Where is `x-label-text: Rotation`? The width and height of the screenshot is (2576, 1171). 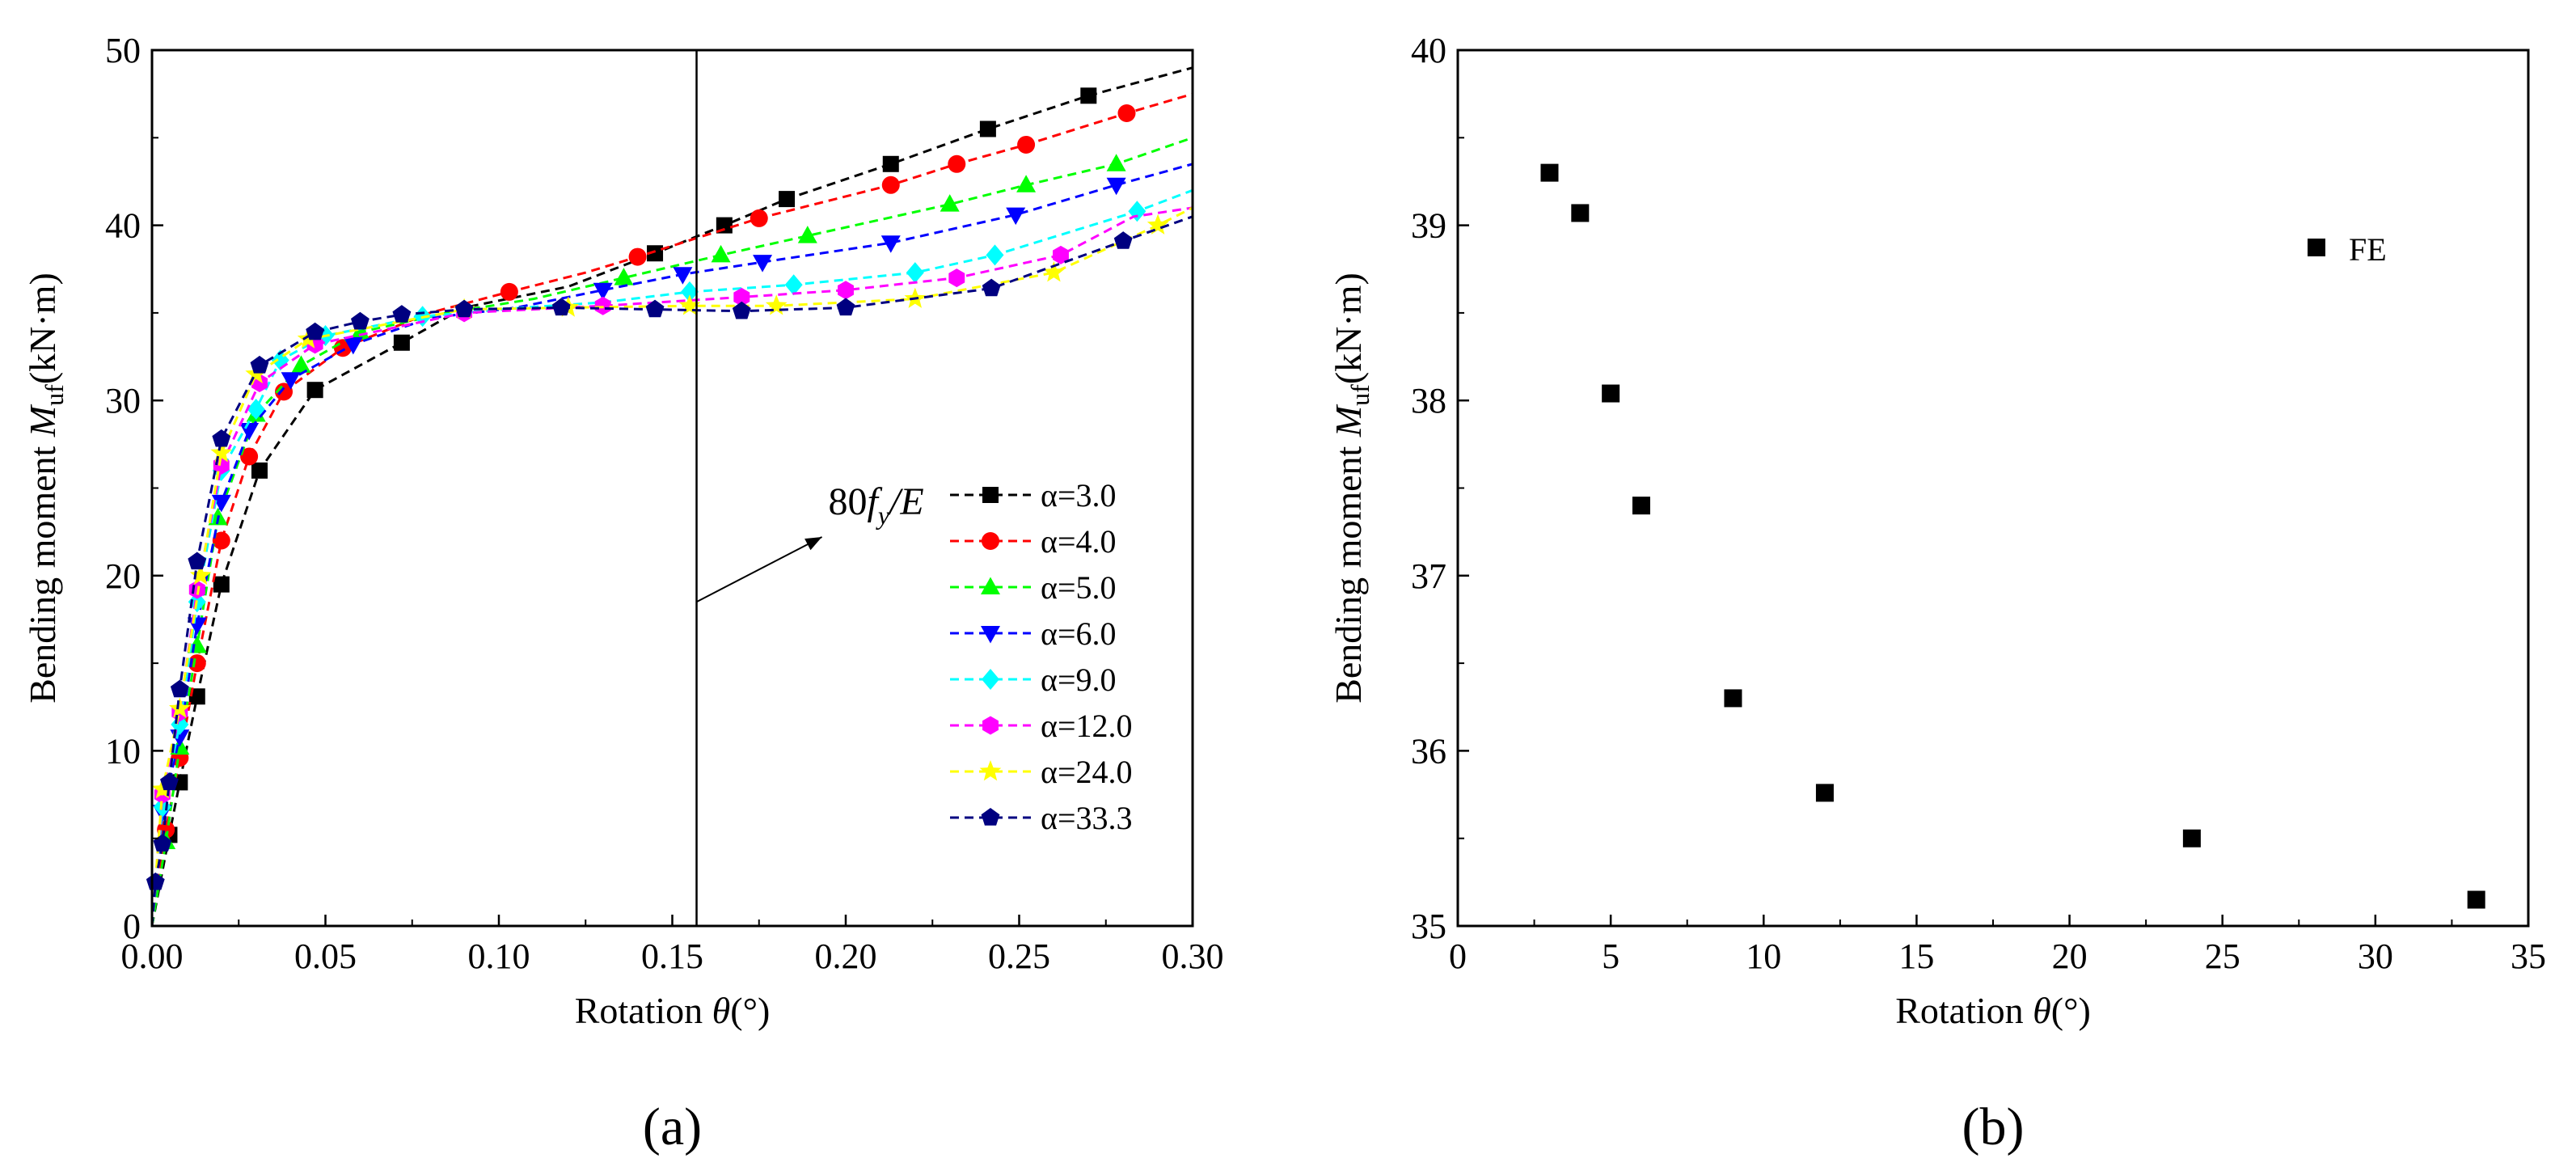
x-label-text: Rotation is located at coordinates (1964, 1010).